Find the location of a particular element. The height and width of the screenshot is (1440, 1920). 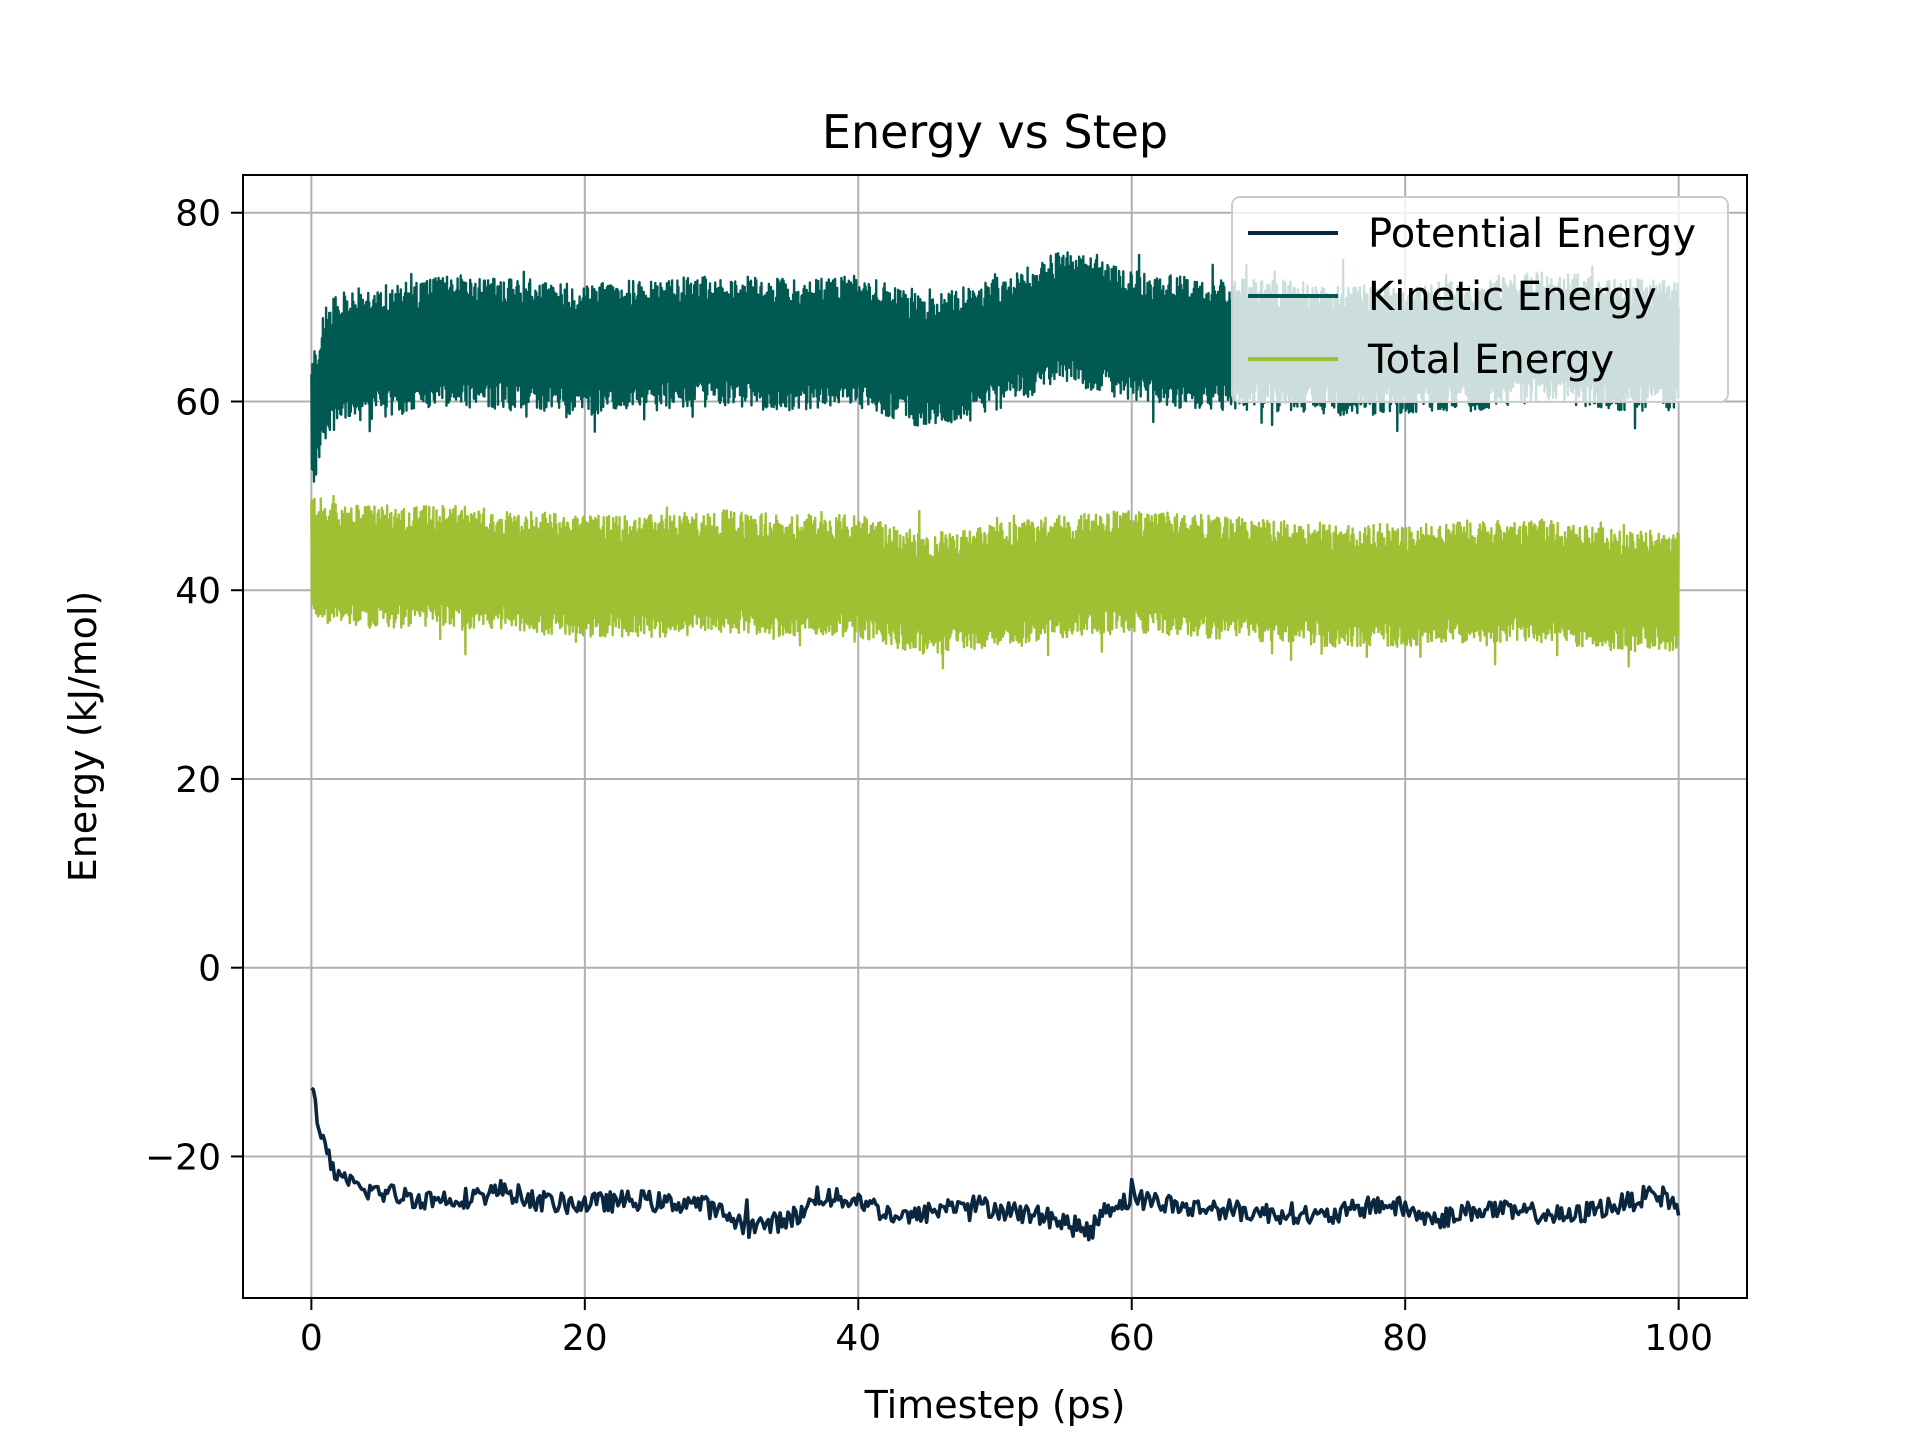

legend-label: Potential Energy is located at coordinates (1532, 234).